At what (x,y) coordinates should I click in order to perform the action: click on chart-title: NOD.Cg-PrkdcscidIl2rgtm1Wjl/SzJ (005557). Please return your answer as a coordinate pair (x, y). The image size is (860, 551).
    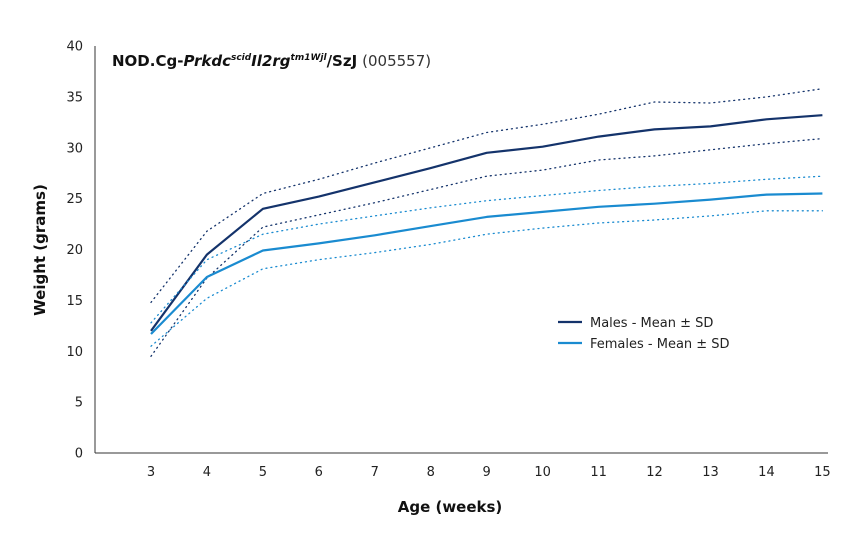
    Looking at the image, I should click on (271, 61).